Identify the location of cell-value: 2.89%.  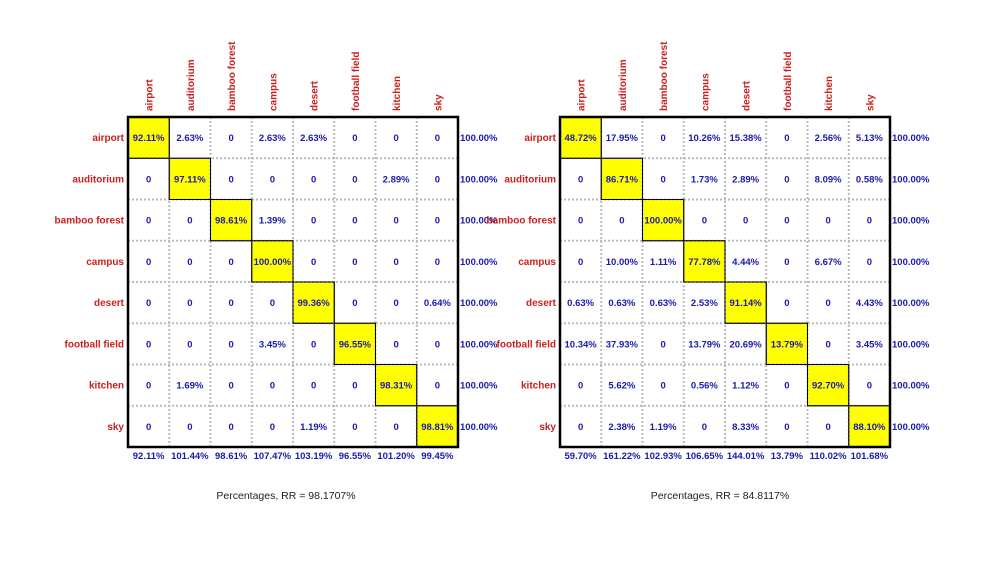
(396, 179).